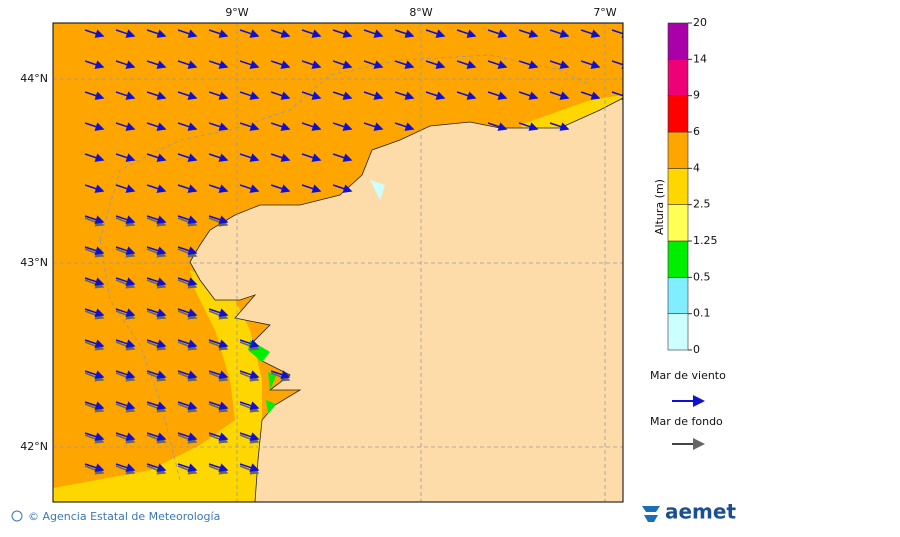 The image size is (900, 537). Describe the element at coordinates (651, 514) in the screenshot. I see `logo-icon` at that location.